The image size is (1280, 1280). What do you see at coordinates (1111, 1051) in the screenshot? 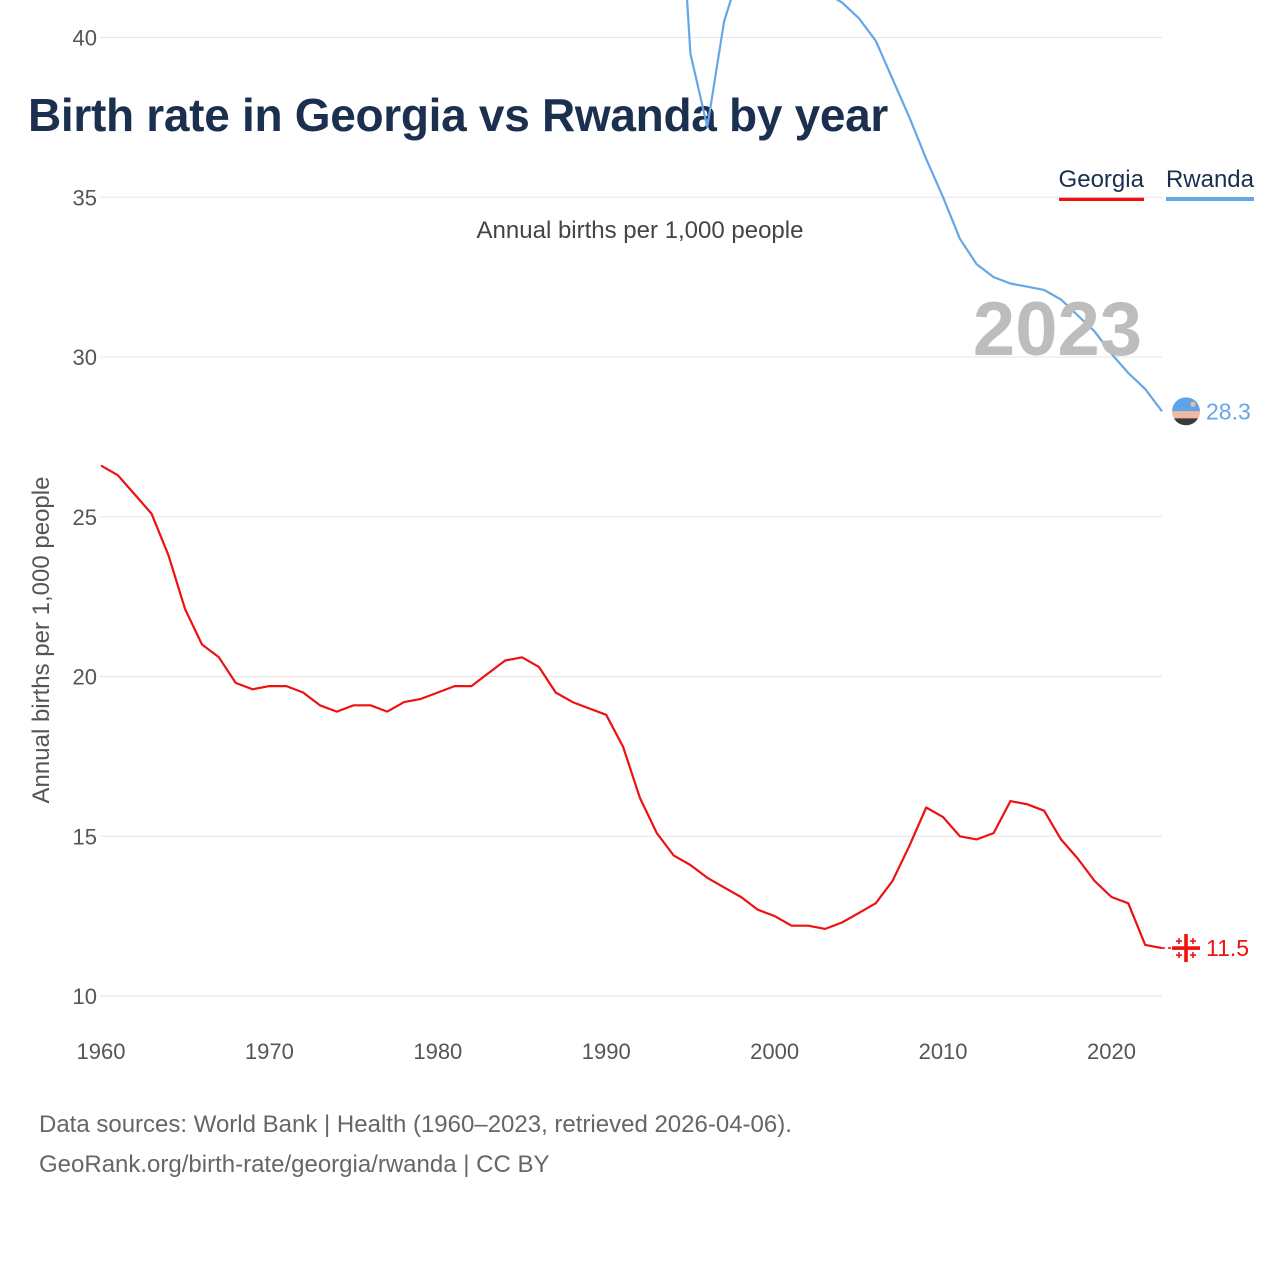
I see `x-tick-label: 2020` at bounding box center [1111, 1051].